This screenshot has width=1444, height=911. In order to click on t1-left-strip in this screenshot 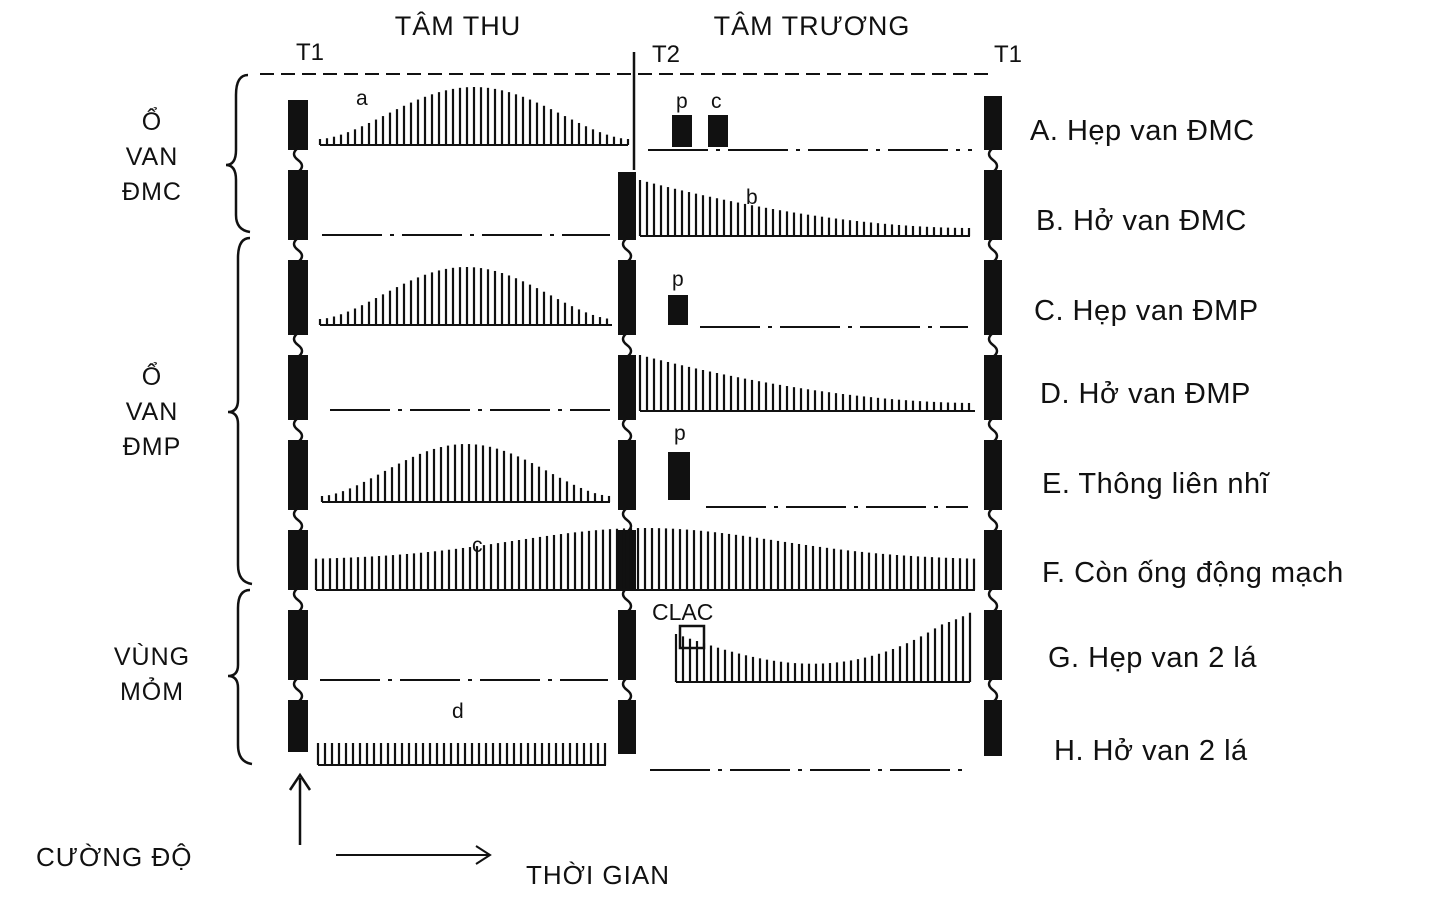, I will do `click(298, 426)`.